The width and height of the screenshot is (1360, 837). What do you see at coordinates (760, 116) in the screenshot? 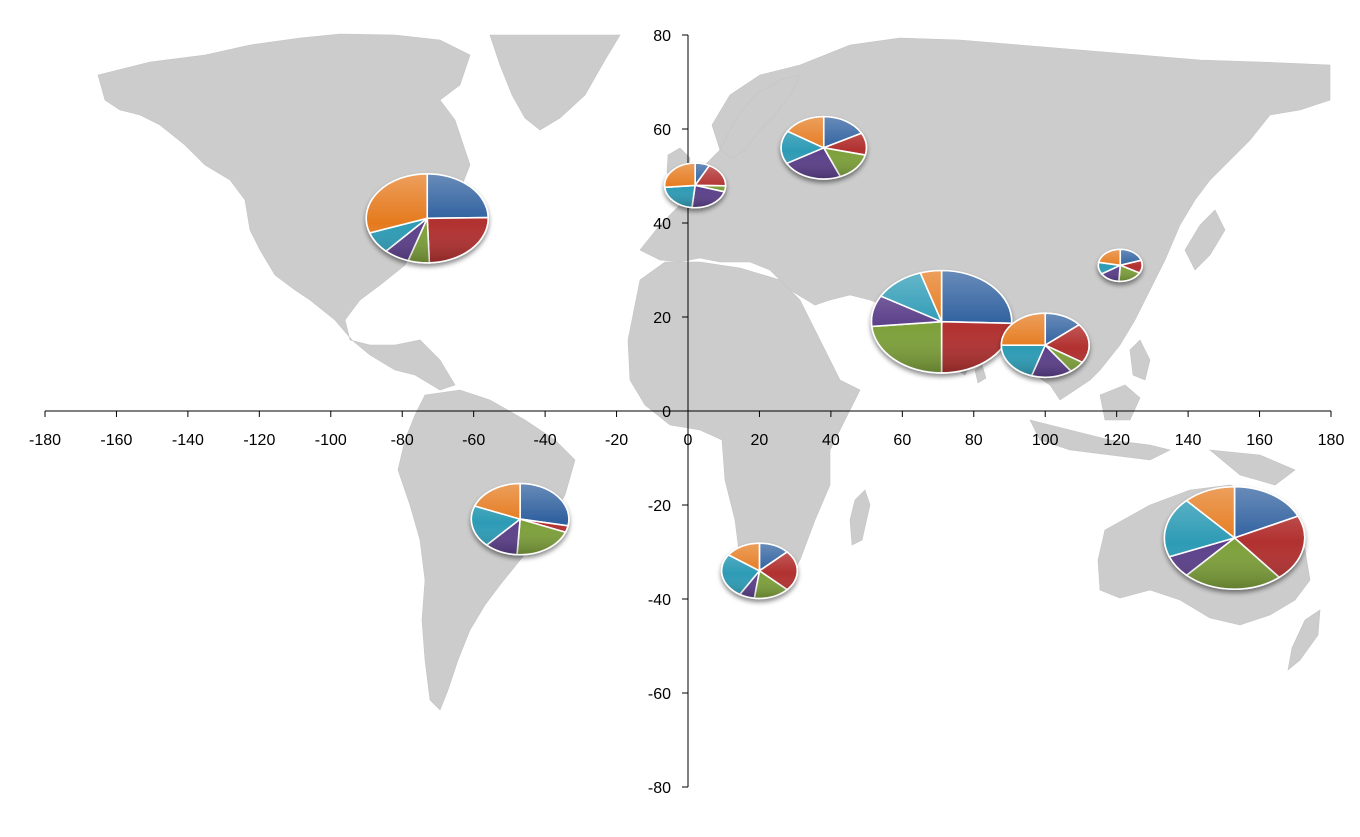
I see `land-scandinavia` at bounding box center [760, 116].